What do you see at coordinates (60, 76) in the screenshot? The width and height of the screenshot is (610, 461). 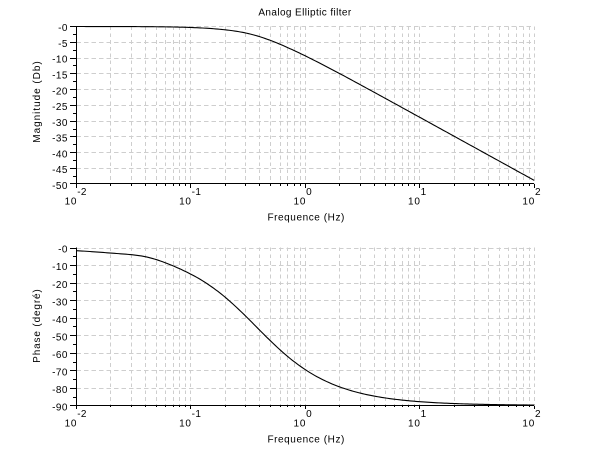 I see `svg-text: -15` at bounding box center [60, 76].